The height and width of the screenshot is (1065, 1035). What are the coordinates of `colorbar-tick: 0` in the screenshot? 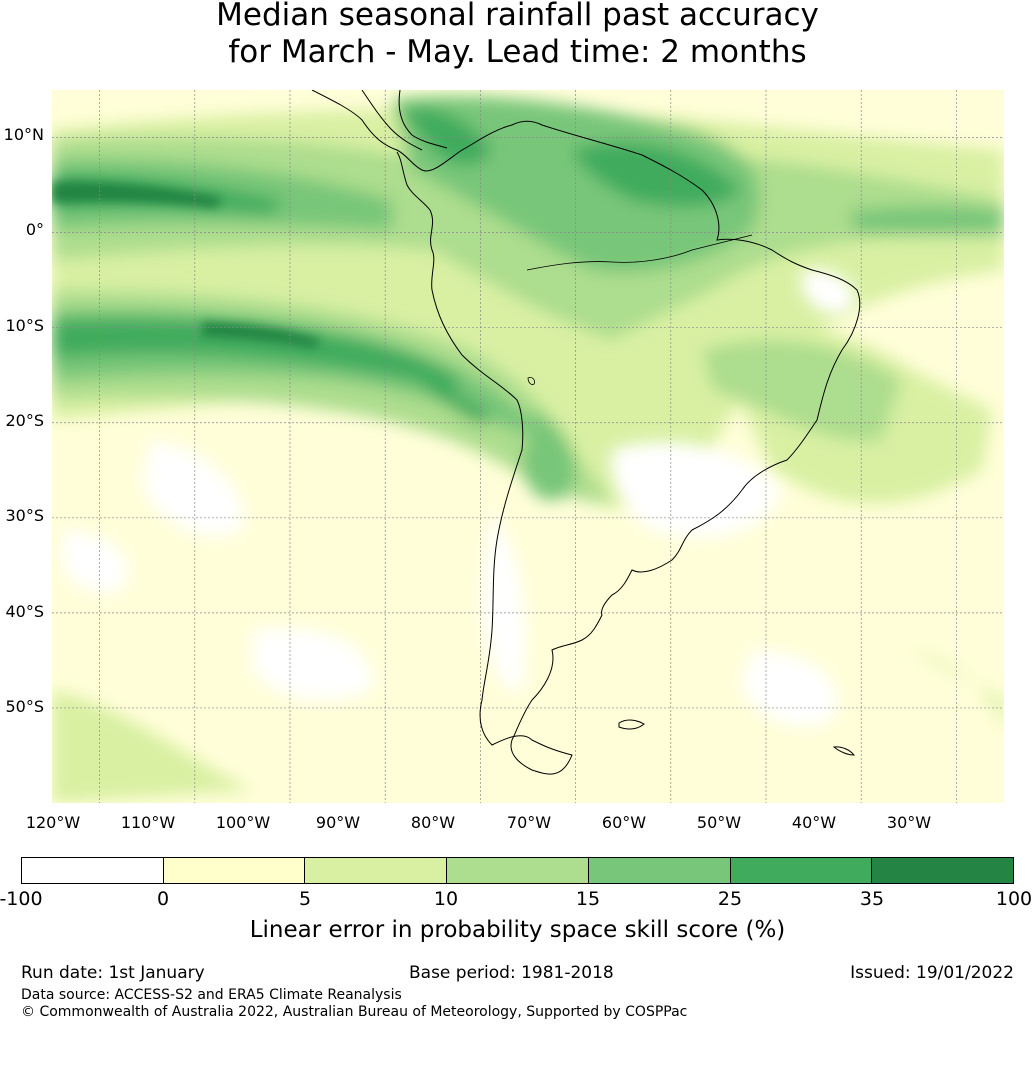 It's located at (163, 899).